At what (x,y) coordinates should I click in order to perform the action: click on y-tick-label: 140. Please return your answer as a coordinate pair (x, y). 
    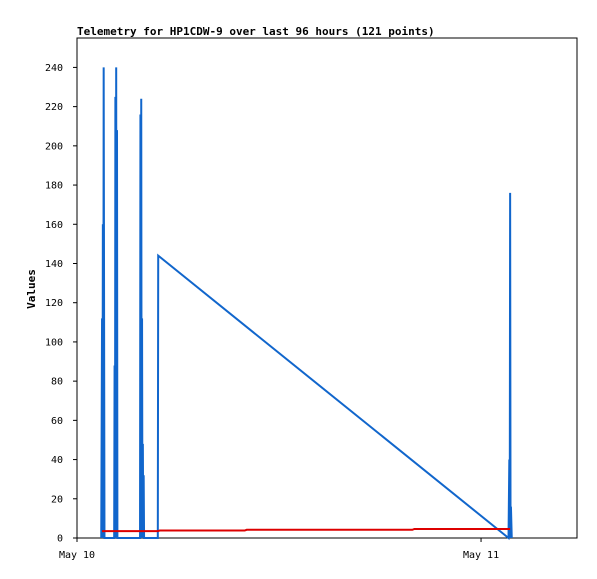
    Looking at the image, I should click on (54, 264).